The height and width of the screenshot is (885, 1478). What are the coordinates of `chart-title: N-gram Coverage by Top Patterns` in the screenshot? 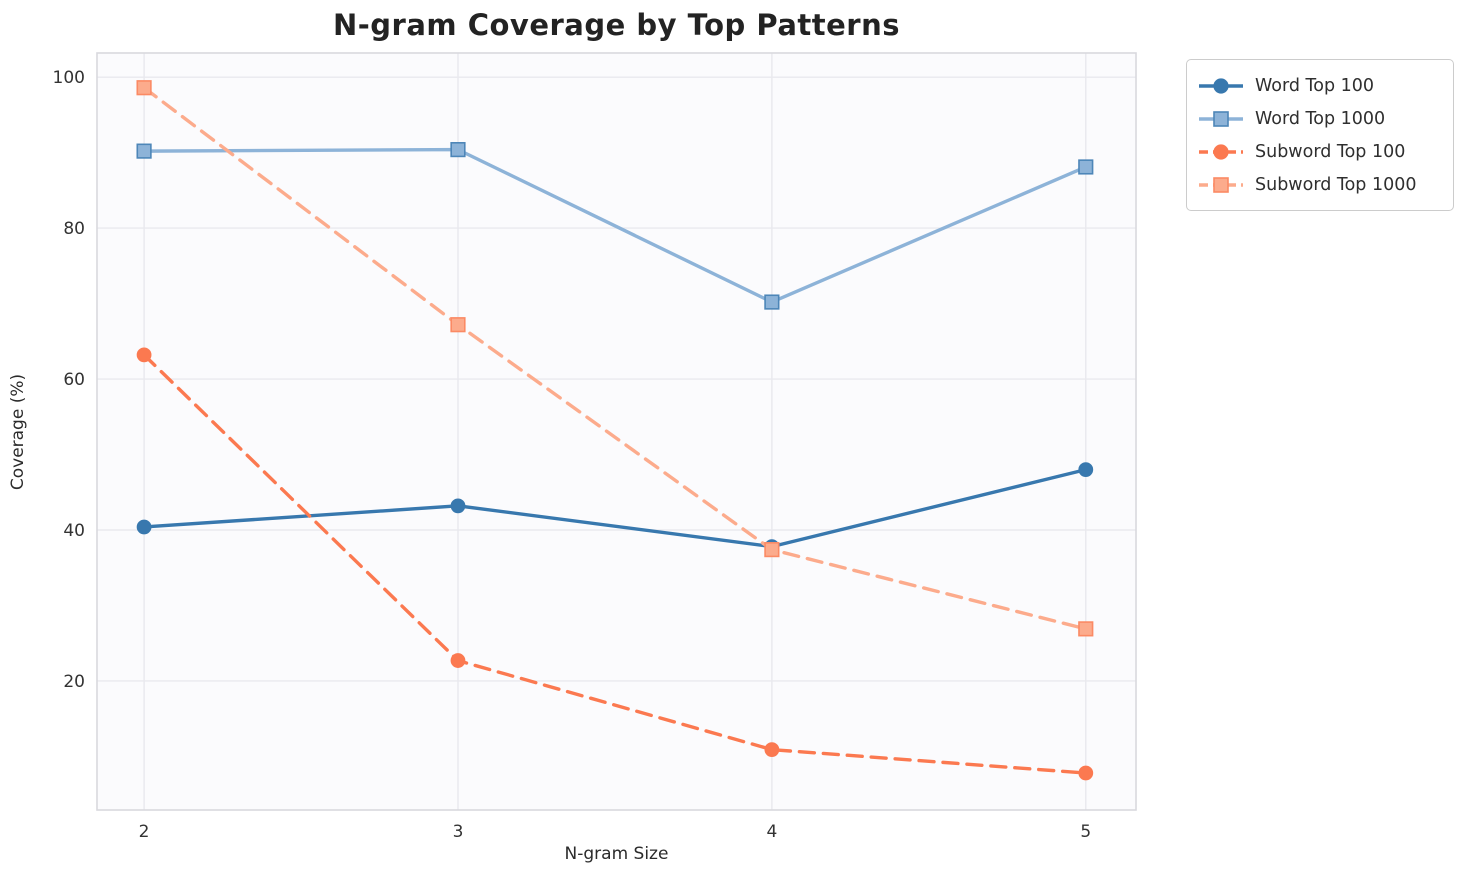 It's located at (616, 25).